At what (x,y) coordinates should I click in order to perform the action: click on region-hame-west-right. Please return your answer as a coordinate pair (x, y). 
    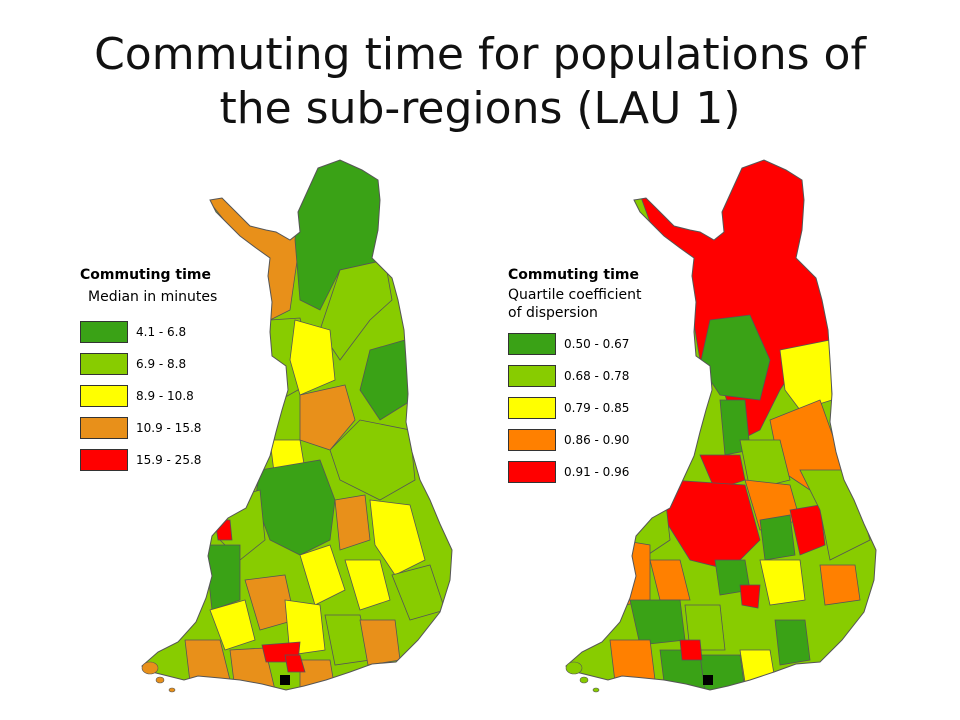
    Looking at the image, I should click on (705, 627).